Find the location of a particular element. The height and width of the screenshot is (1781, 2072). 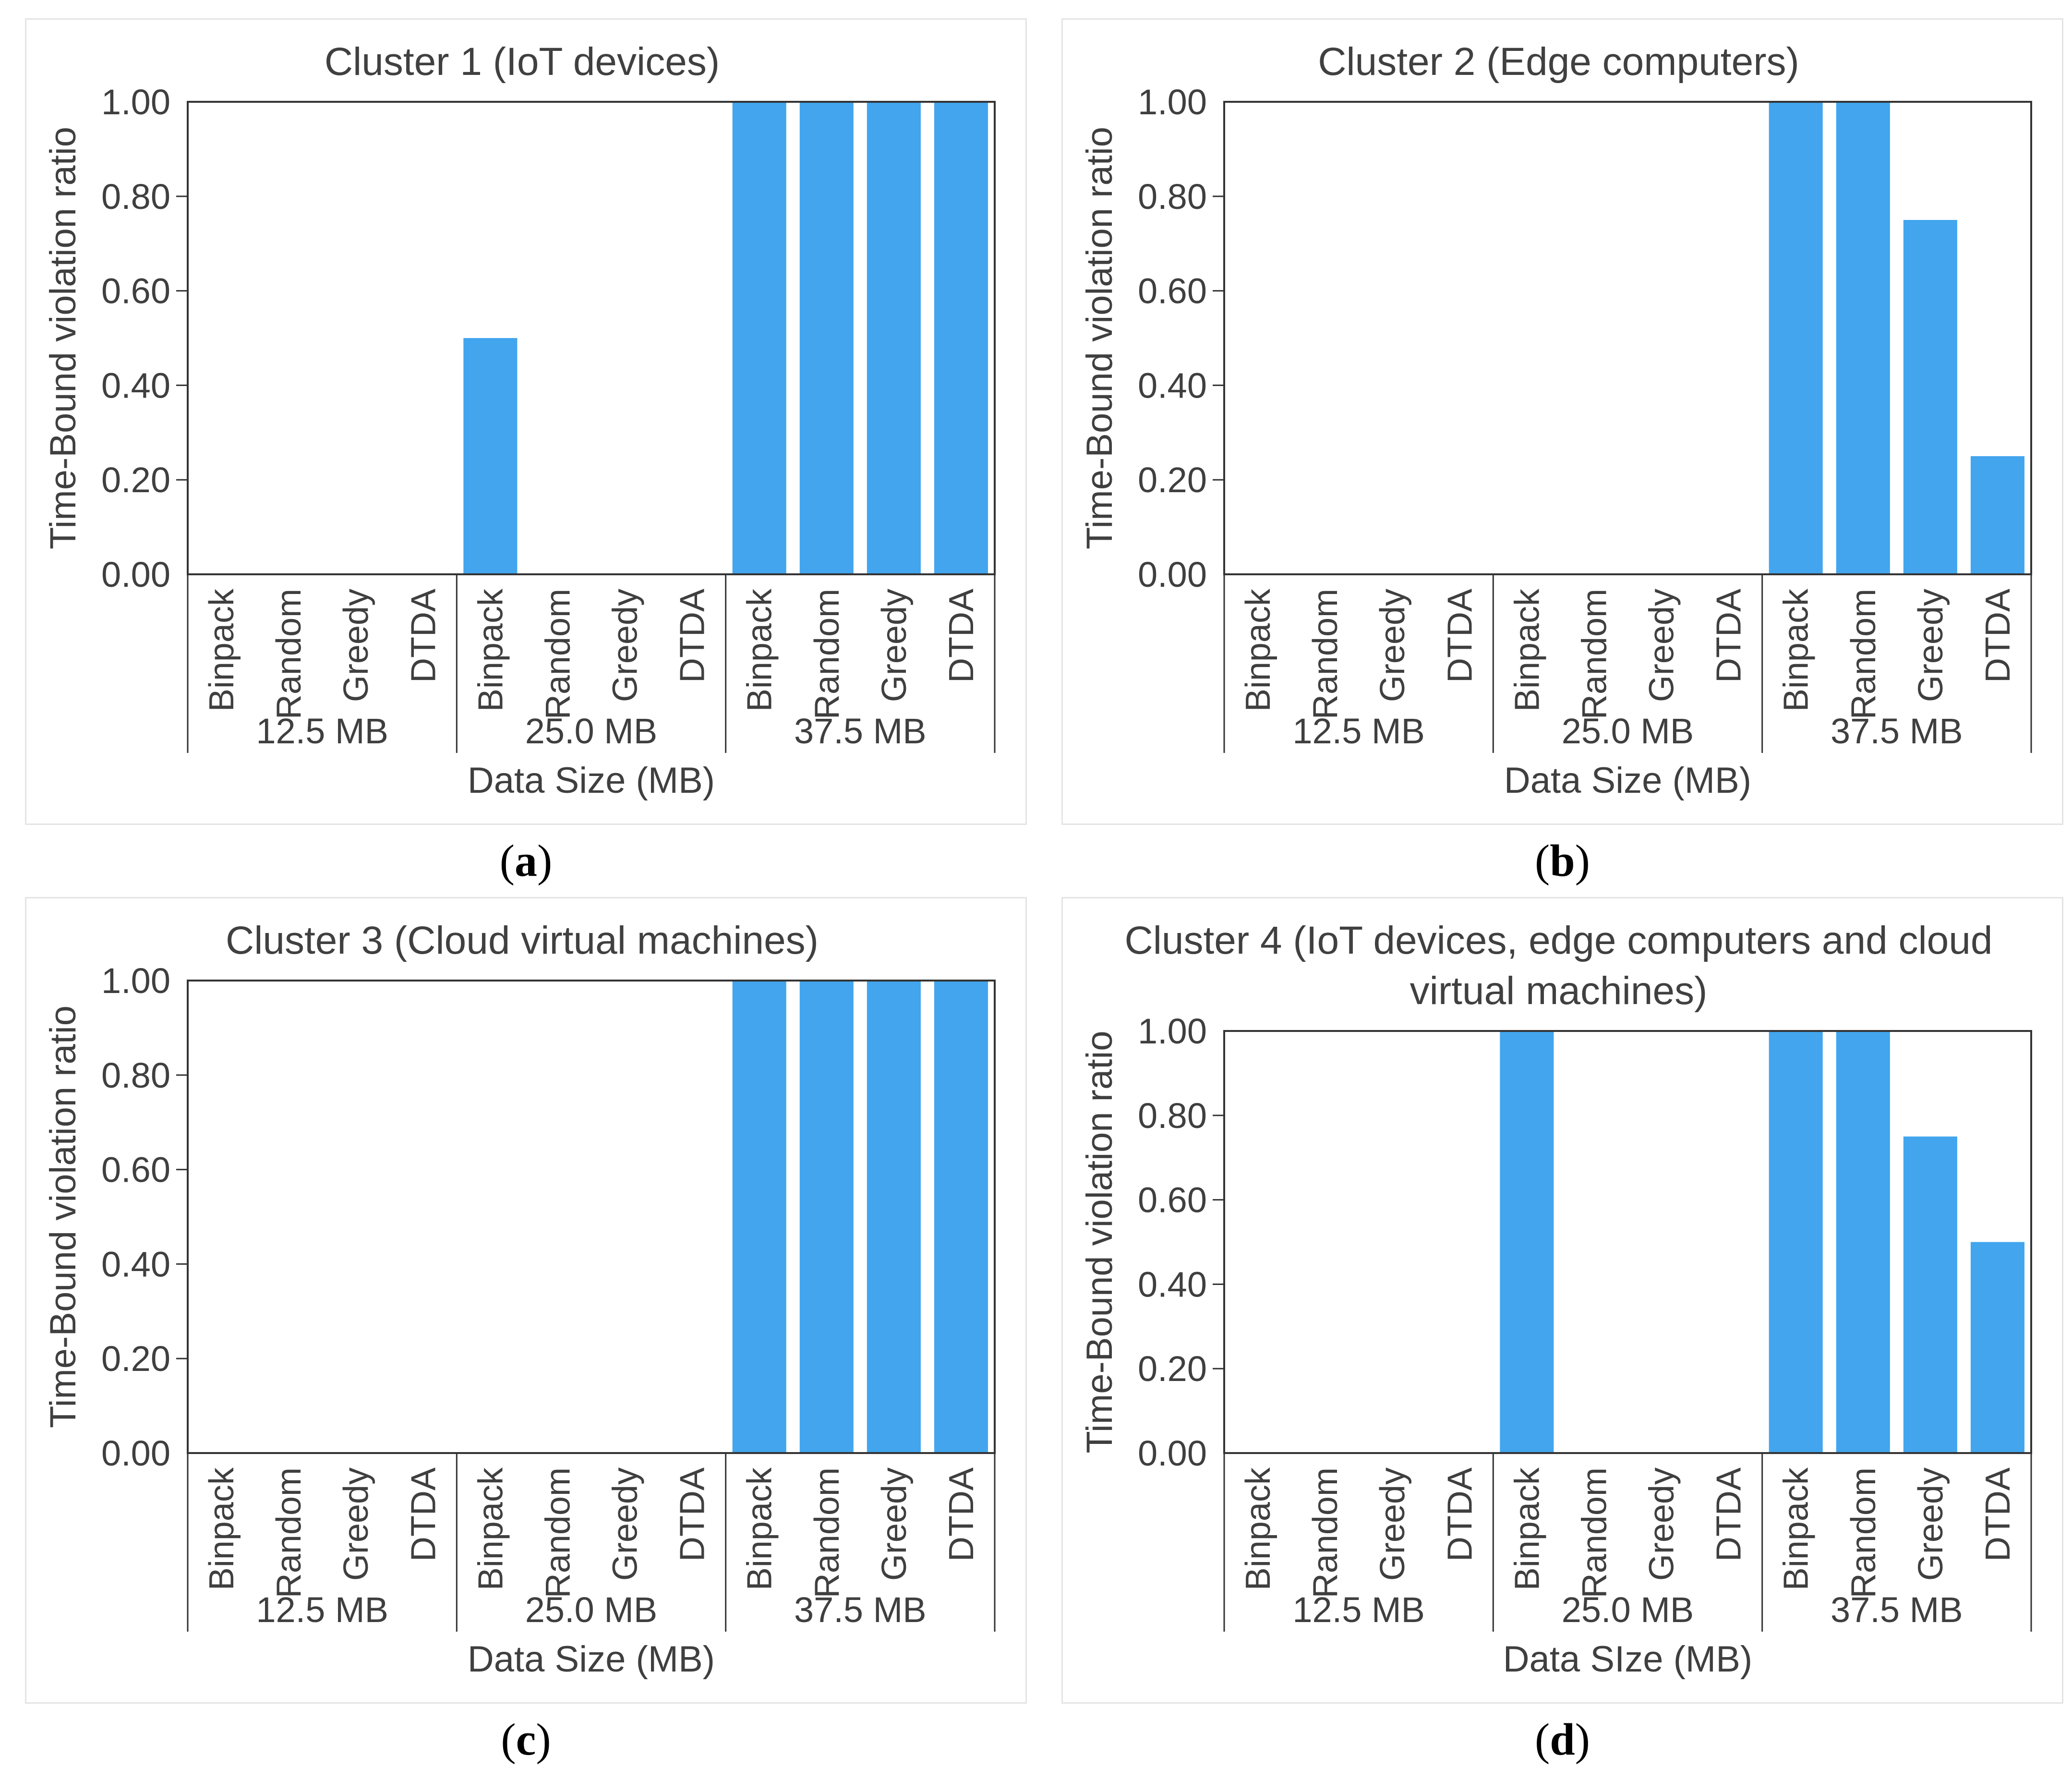

chart-title-a: Cluster 1 (IoT devices) is located at coordinates (522, 62).